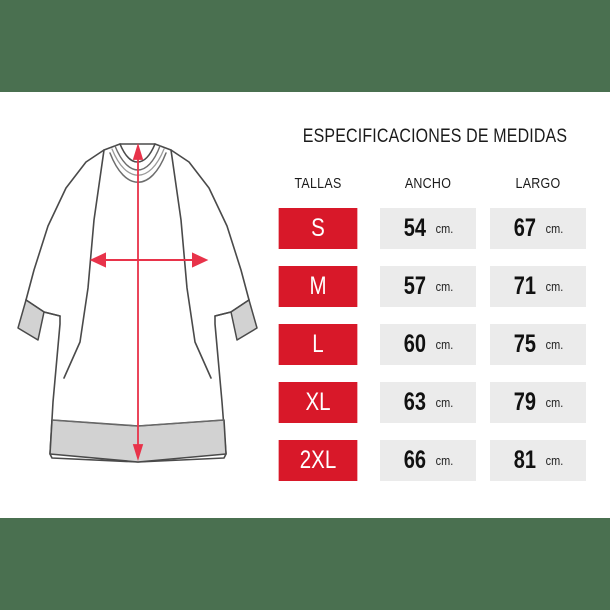 Image resolution: width=610 pixels, height=610 pixels. Describe the element at coordinates (525, 286) in the screenshot. I see `largo-number: 71` at that location.